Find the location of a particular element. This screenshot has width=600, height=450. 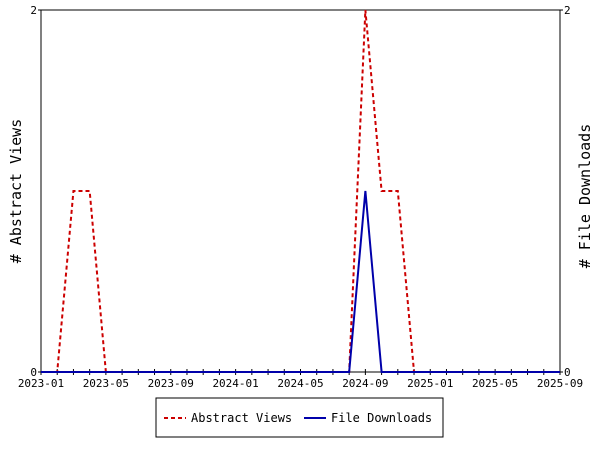

x-tick-label: 2023-09 is located at coordinates (171, 383).